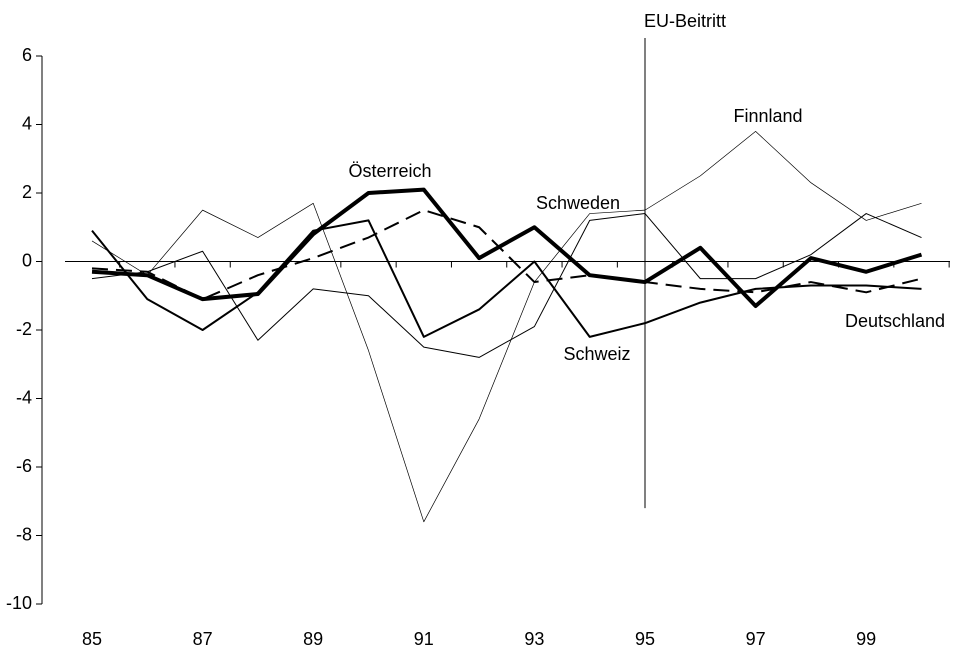 This screenshot has width=962, height=659. Describe the element at coordinates (534, 639) in the screenshot. I see `x-tick-label: 93` at that location.